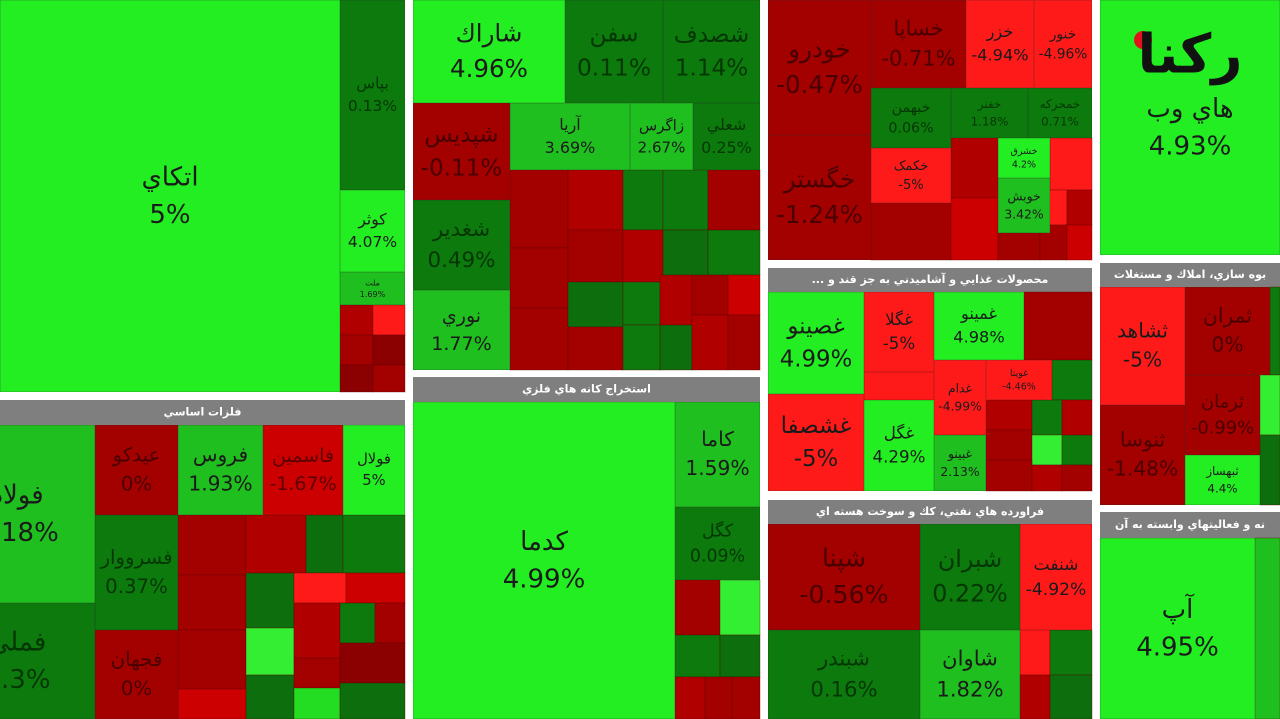  What do you see at coordinates (844, 557) in the screenshot?
I see `tile-label: شپنا` at bounding box center [844, 557].